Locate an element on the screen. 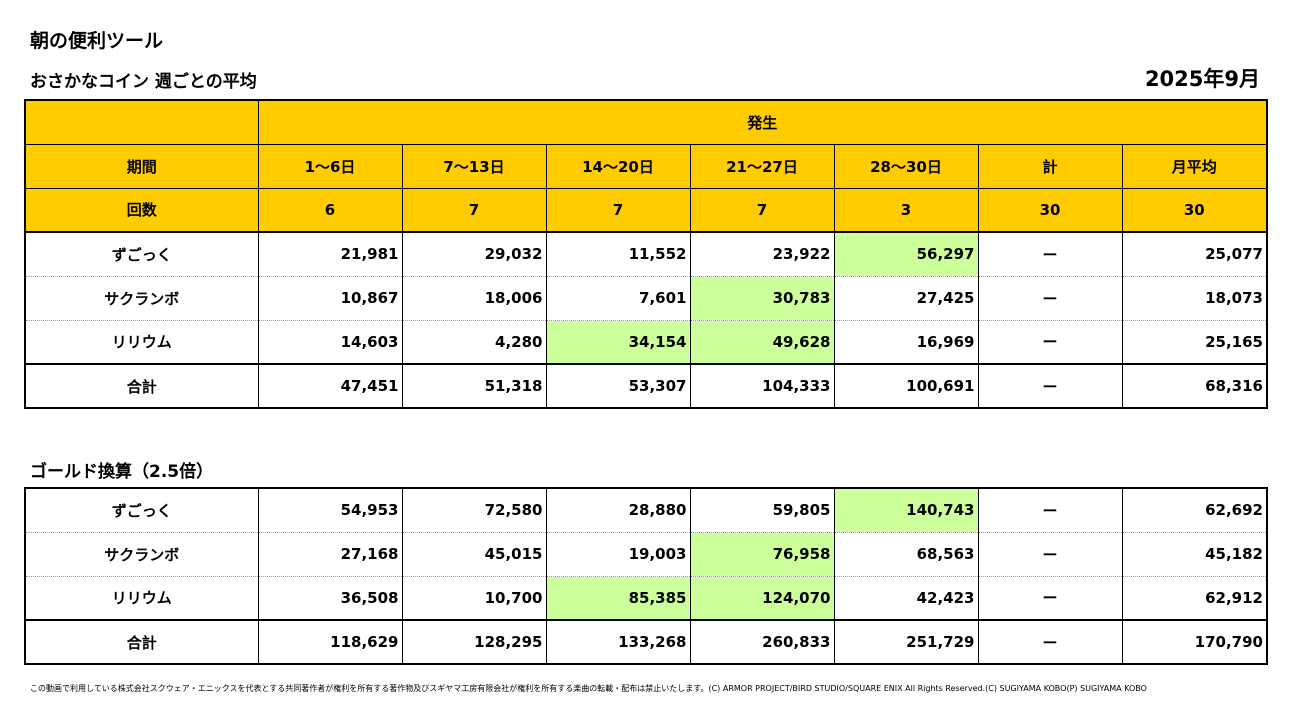 The width and height of the screenshot is (1291, 725). value-cell: 36,508 is located at coordinates (330, 598).